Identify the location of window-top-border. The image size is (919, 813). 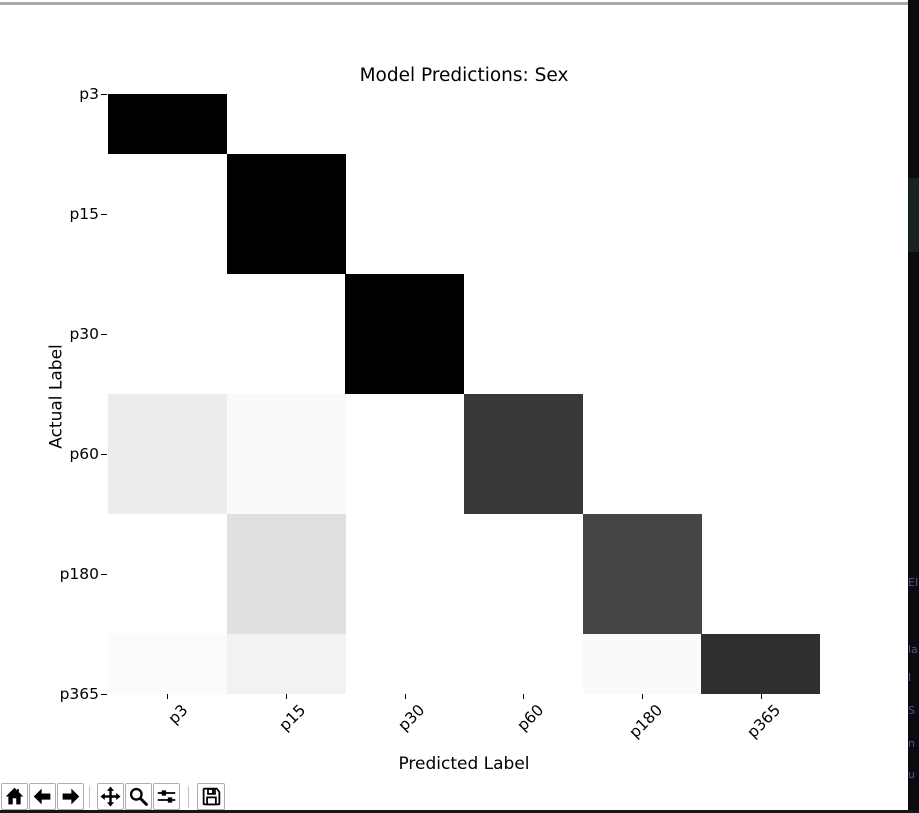
(454, 3).